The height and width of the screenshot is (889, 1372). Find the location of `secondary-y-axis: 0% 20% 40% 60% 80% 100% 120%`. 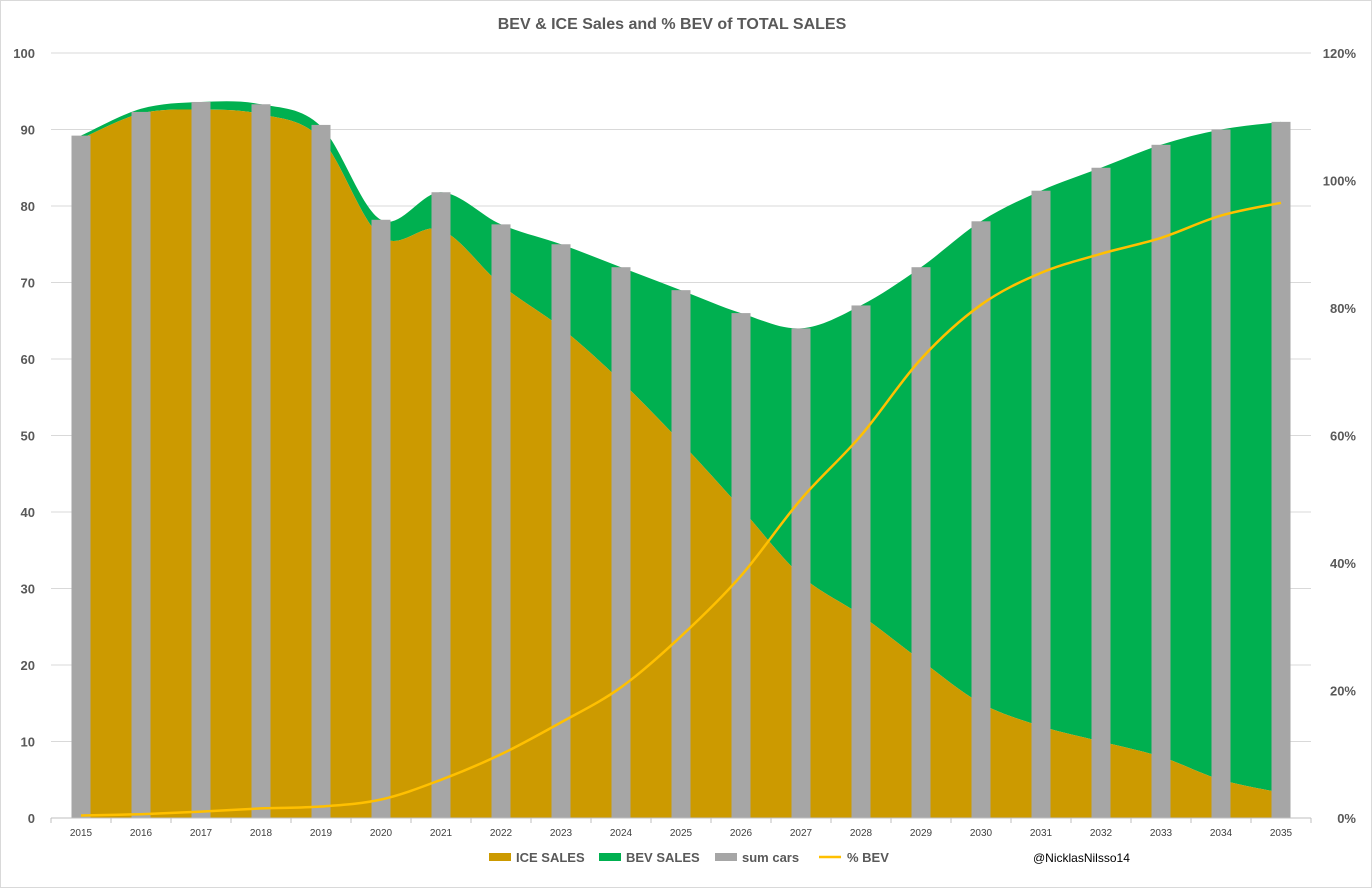

secondary-y-axis: 0% 20% 40% 60% 80% 100% 120% is located at coordinates (1340, 436).